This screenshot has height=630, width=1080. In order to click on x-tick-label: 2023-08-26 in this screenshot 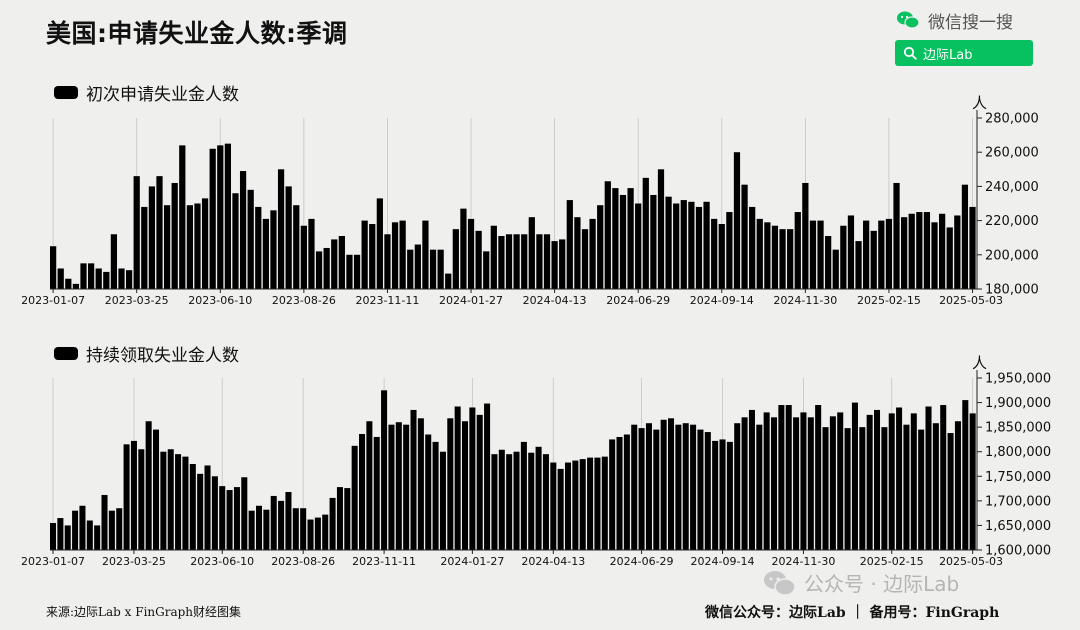, I will do `click(303, 561)`.